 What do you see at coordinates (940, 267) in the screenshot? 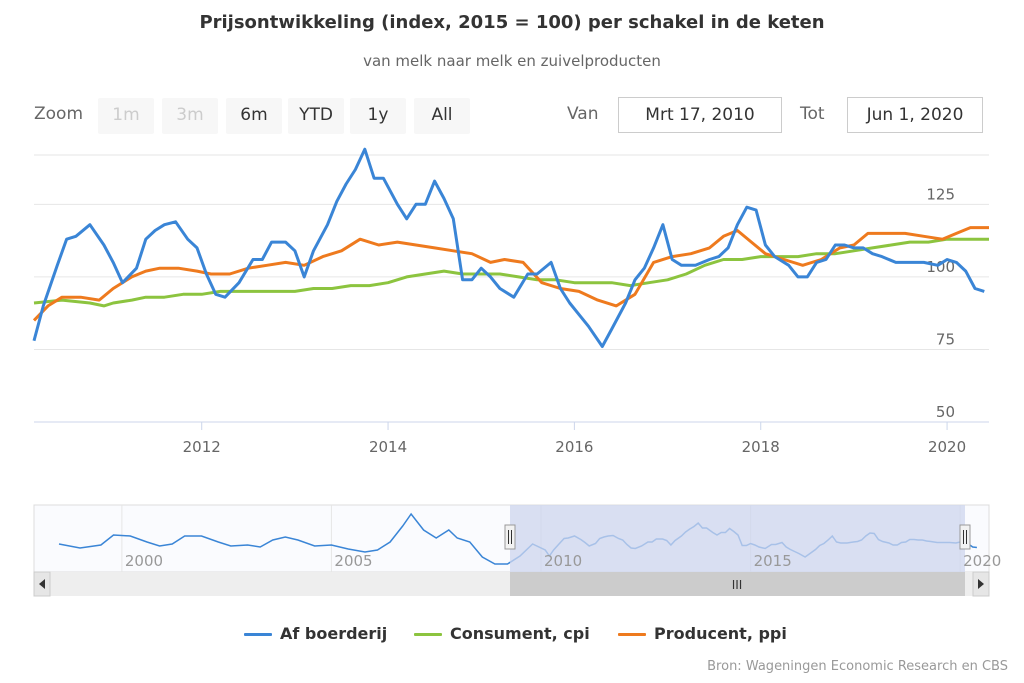
I see `y-tick-label: 100` at bounding box center [940, 267].